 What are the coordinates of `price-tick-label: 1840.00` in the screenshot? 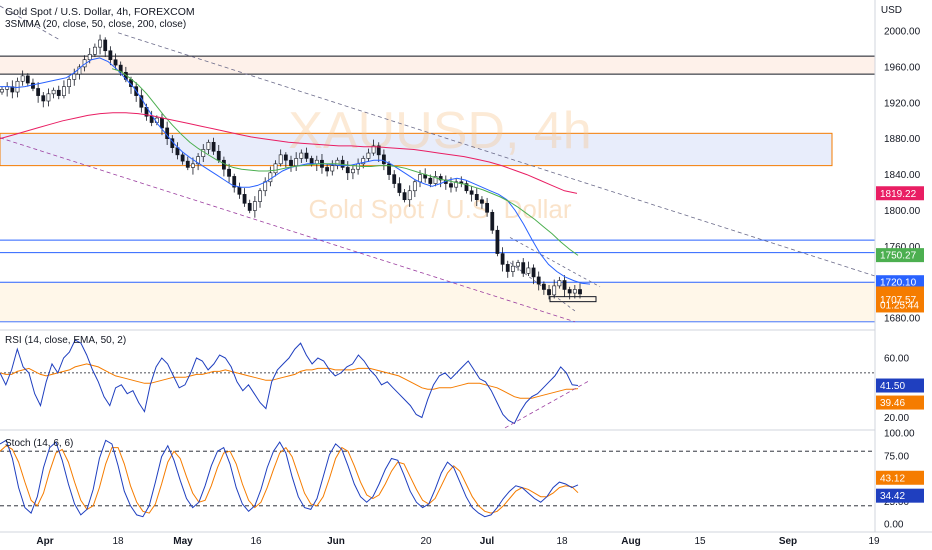 It's located at (902, 175).